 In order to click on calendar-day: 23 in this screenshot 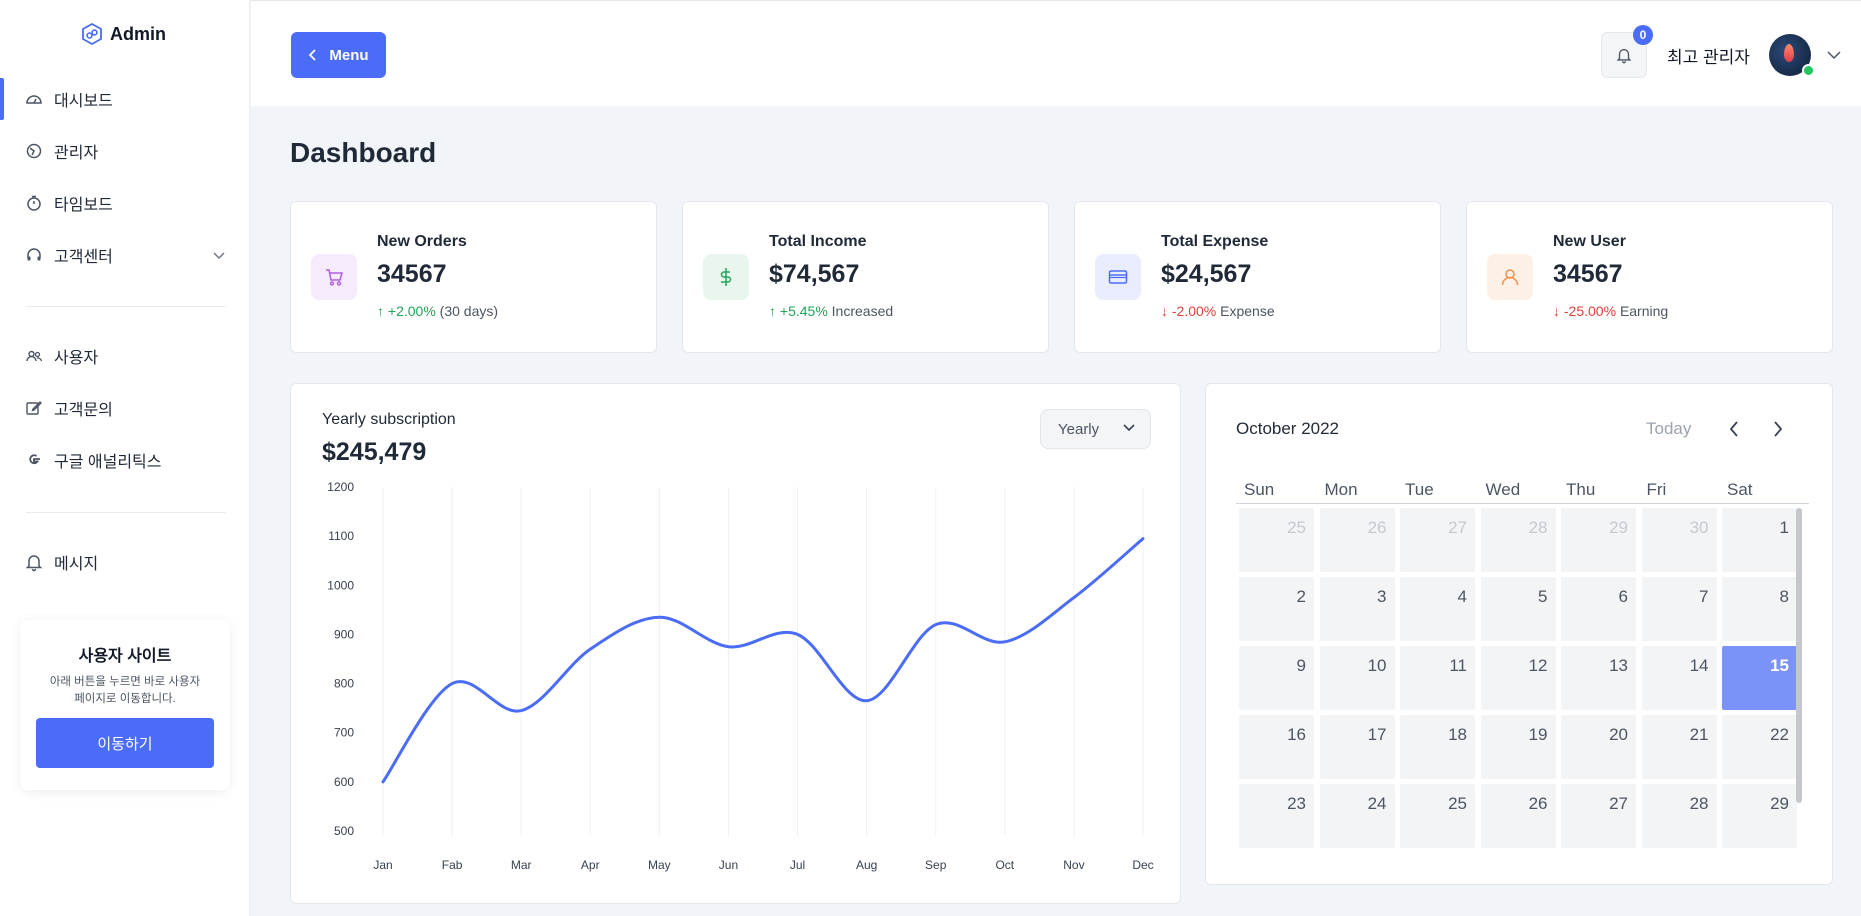, I will do `click(1276, 816)`.